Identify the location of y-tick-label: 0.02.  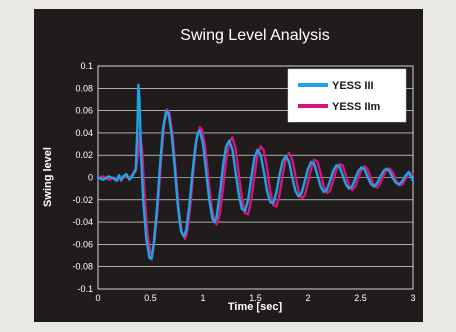
(84, 155).